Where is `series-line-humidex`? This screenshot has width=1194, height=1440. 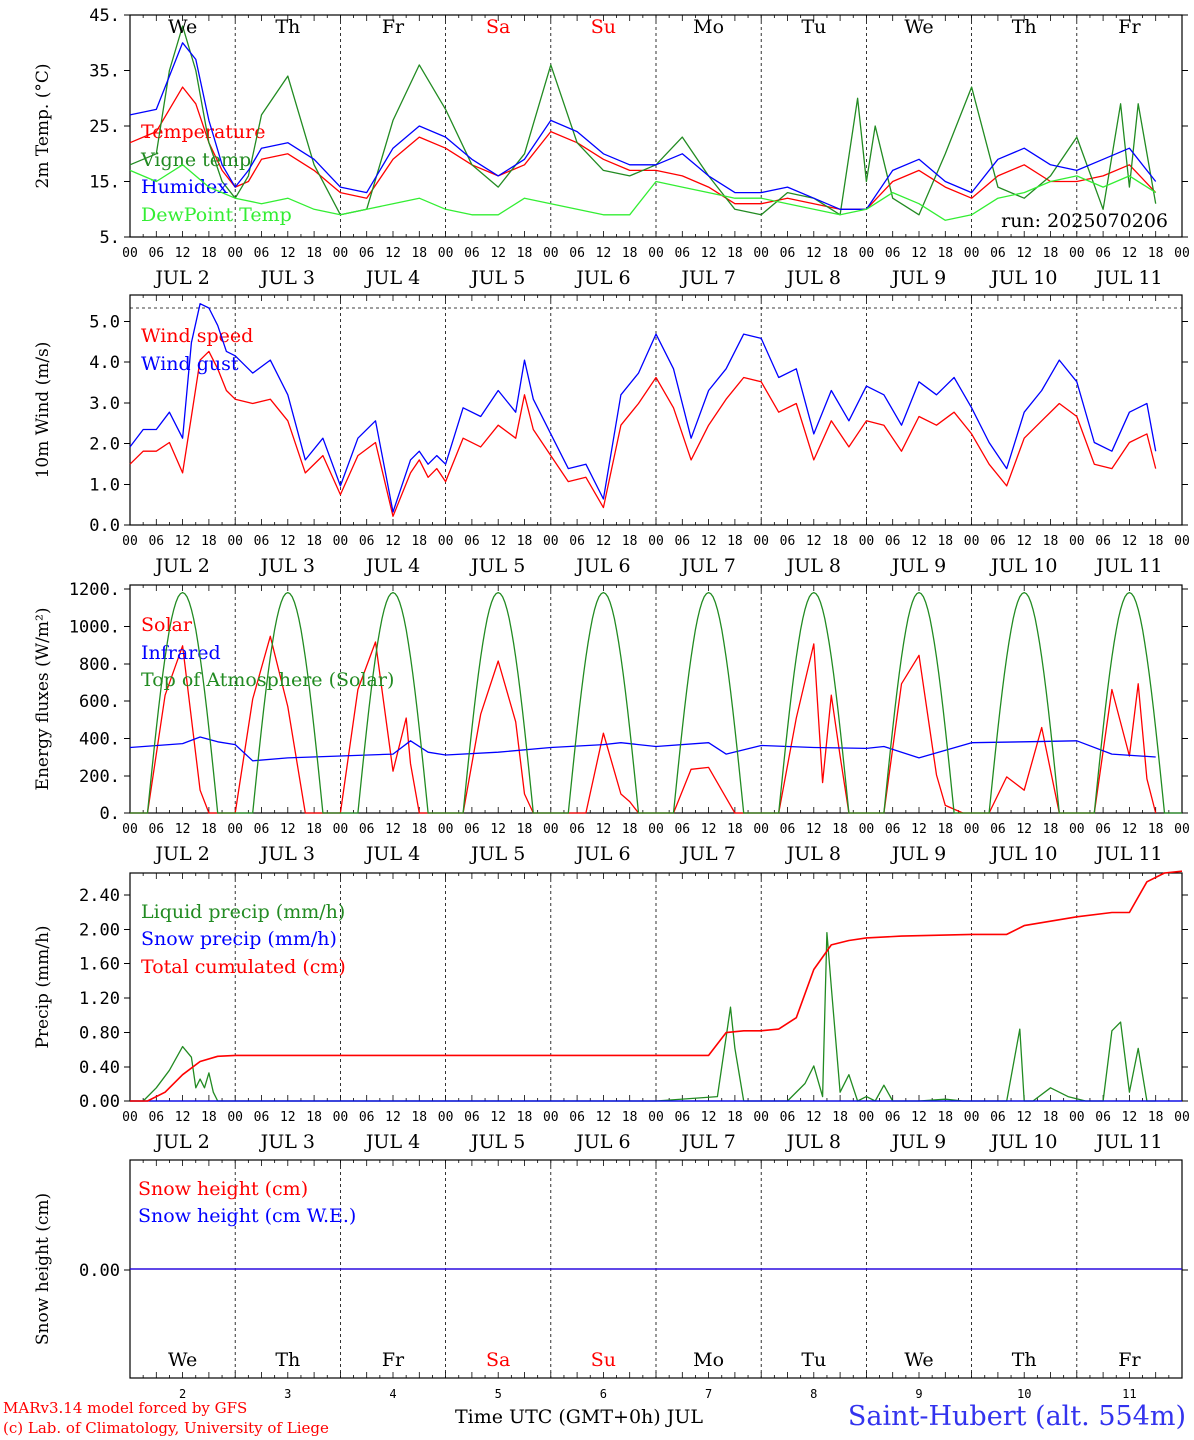
series-line-humidex is located at coordinates (643, 126).